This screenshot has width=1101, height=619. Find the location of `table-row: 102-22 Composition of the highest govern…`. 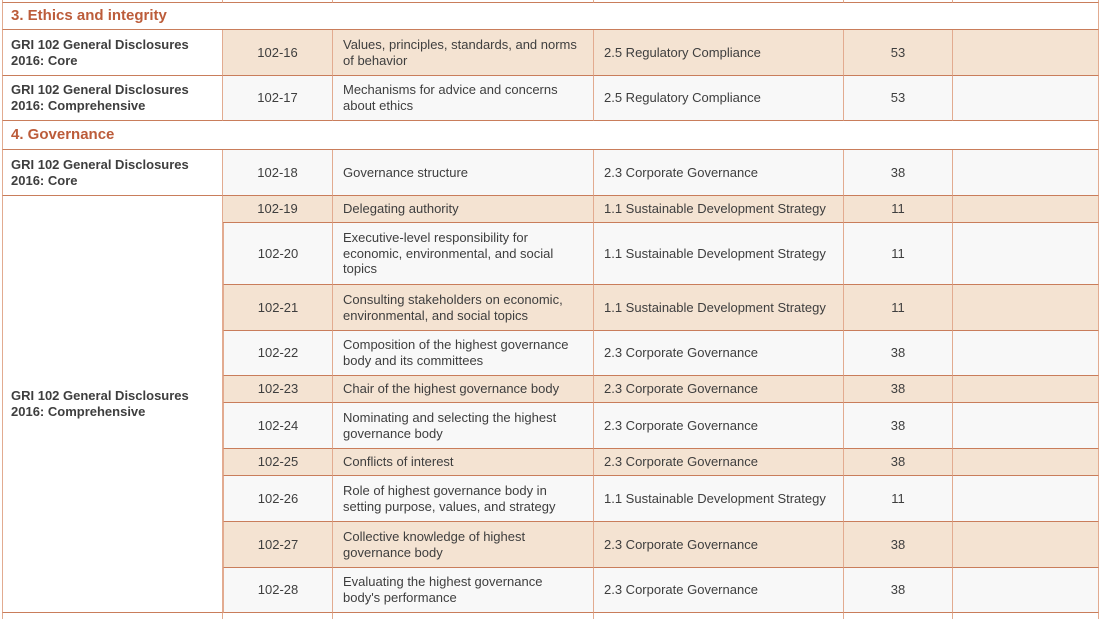

table-row: 102-22 Composition of the highest govern… is located at coordinates (550, 353).